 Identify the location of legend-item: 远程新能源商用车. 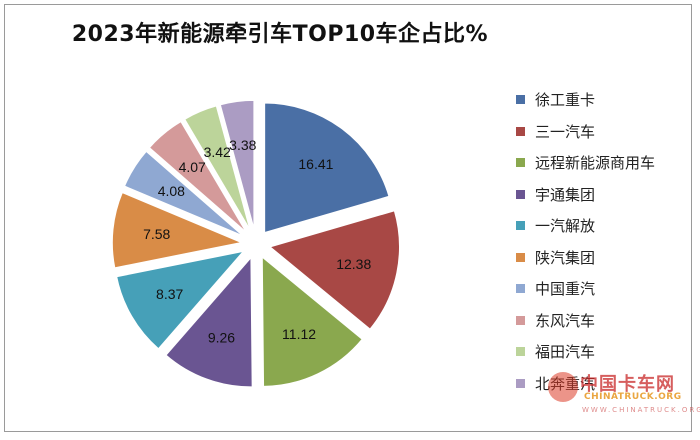
(601, 163).